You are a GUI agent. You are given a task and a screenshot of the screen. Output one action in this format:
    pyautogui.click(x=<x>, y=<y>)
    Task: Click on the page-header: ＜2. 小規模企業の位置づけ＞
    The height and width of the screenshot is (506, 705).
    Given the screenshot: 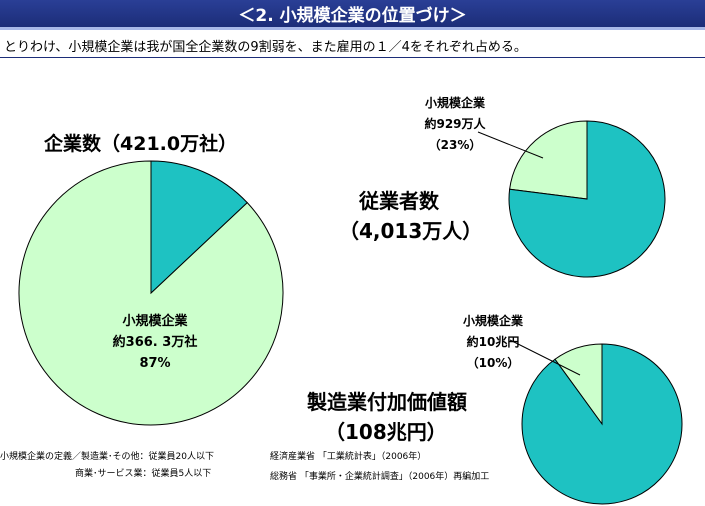 What is the action you would take?
    pyautogui.click(x=352, y=15)
    